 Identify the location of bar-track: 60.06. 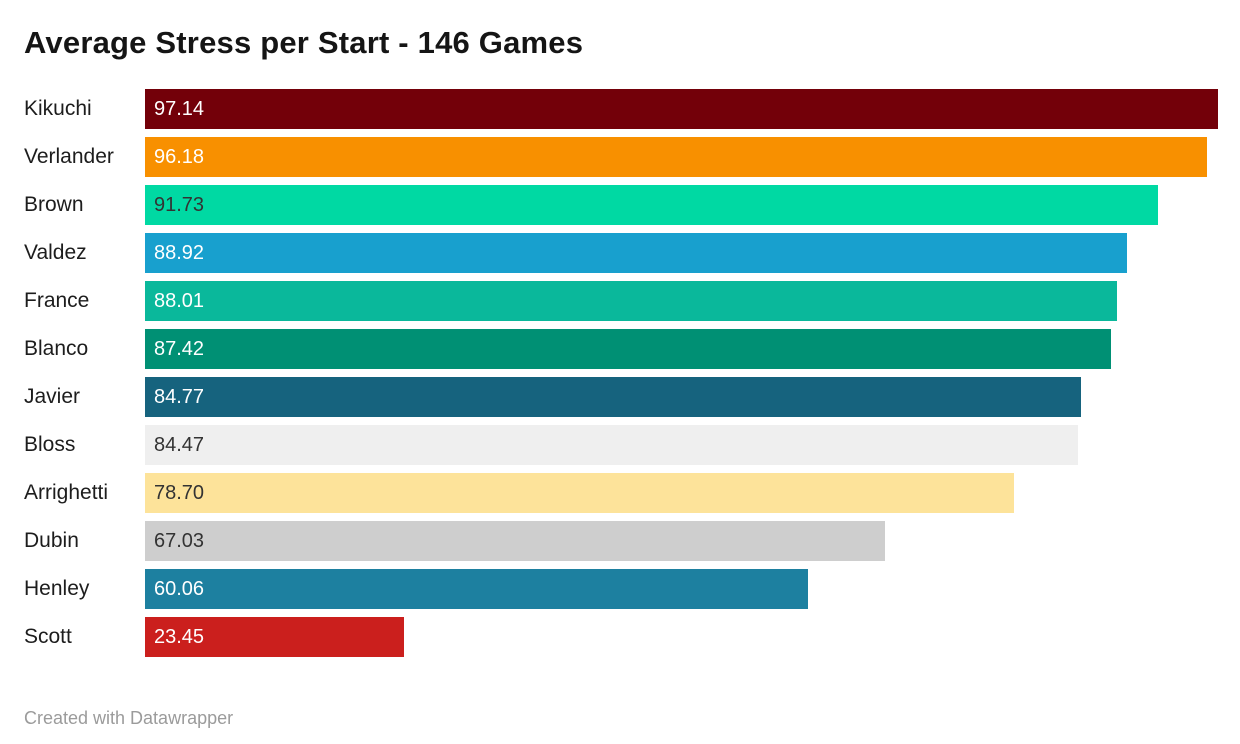
(681, 589).